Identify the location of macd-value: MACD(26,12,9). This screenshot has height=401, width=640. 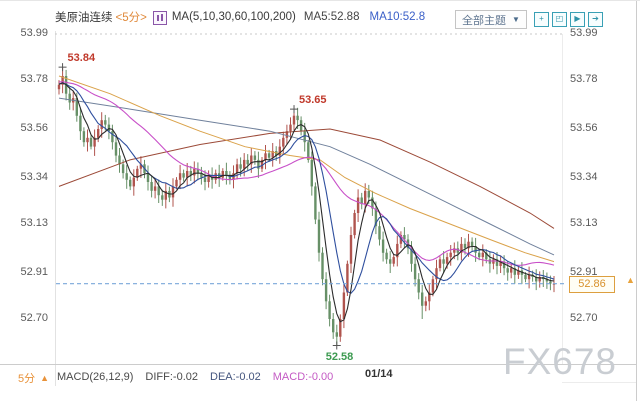
(95, 377).